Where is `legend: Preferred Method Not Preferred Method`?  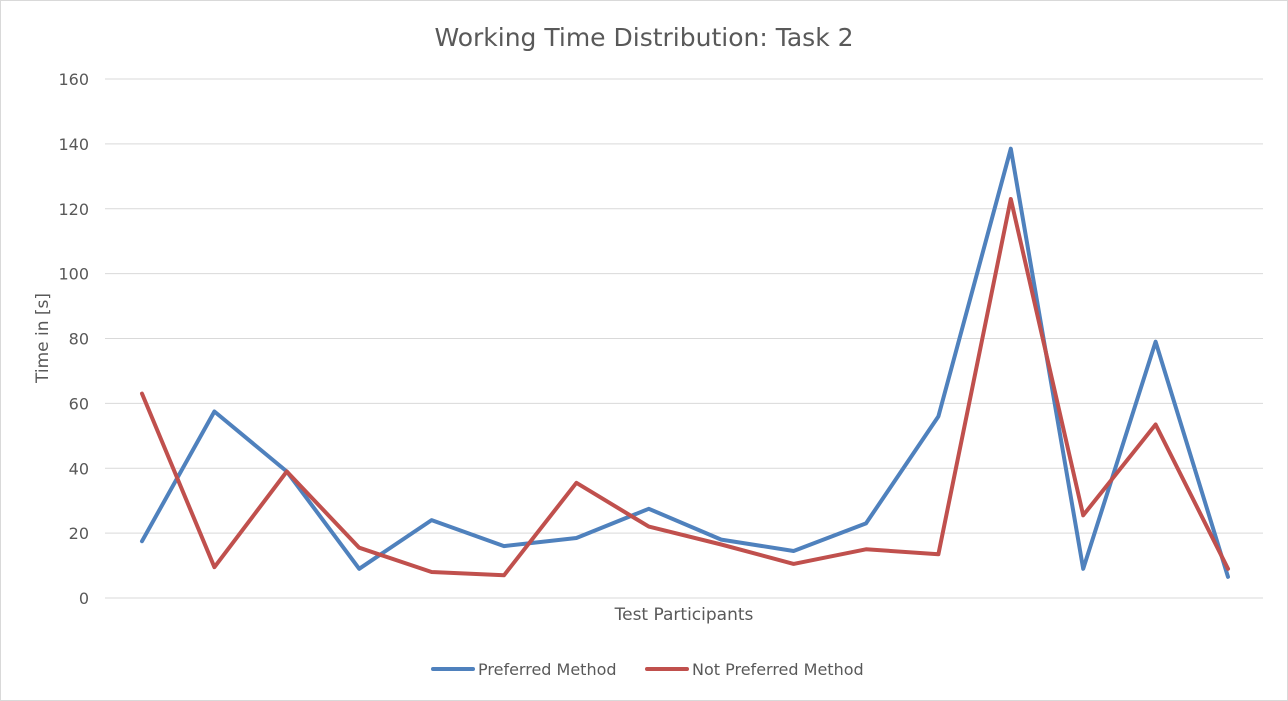
legend: Preferred Method Not Preferred Method is located at coordinates (647, 669).